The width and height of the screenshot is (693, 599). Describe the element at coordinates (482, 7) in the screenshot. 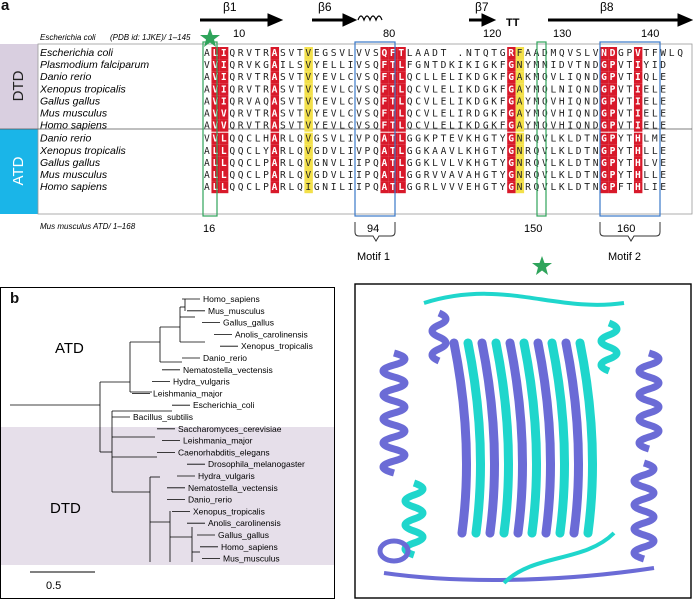

I see `ss-label-beta7: β7` at that location.